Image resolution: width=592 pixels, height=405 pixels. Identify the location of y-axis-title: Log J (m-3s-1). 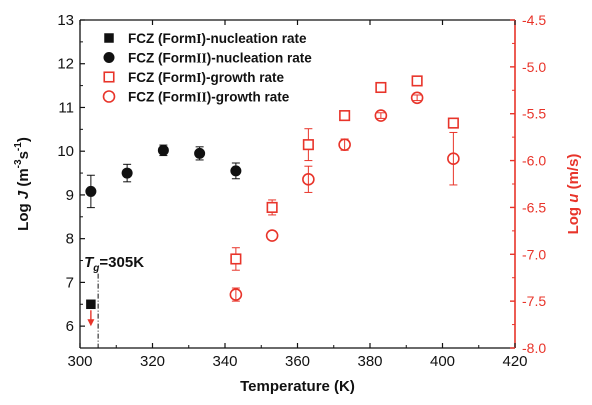
(22, 184).